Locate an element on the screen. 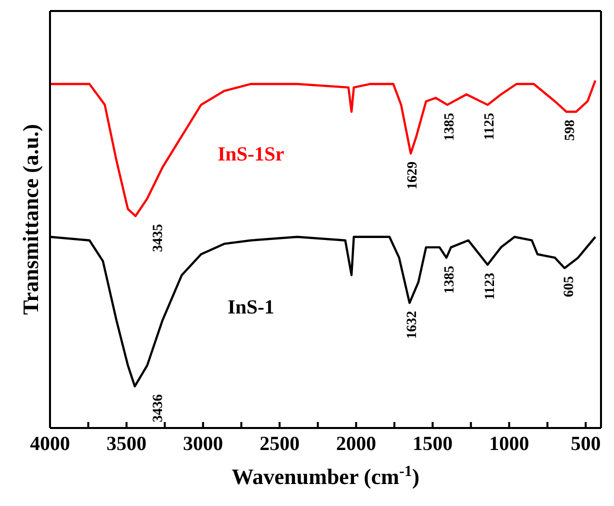  y-axis-title: Transmittance (a.u.) is located at coordinates (30, 219).